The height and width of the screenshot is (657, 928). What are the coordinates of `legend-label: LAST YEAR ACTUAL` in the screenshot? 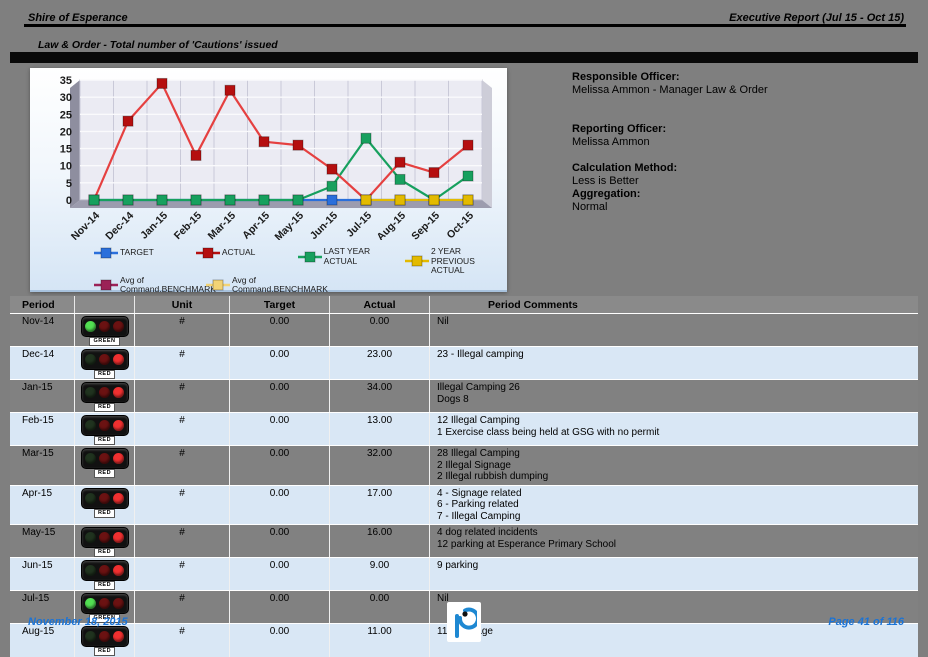 It's located at (347, 256).